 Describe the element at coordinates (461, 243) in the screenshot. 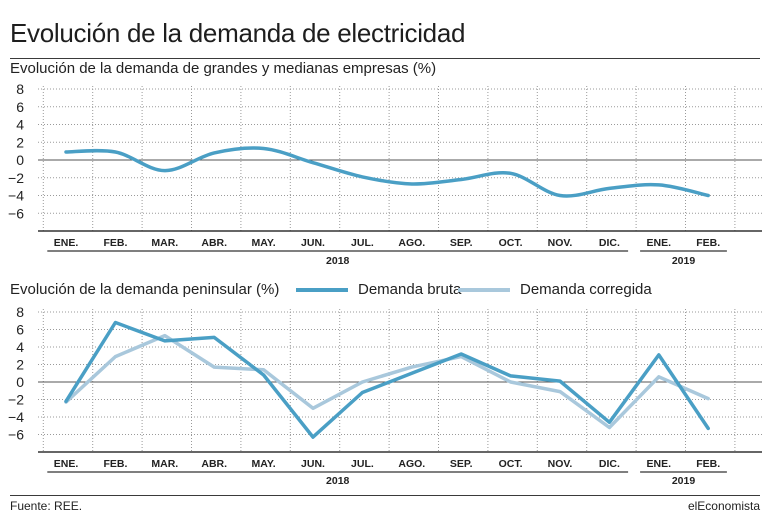

I see `chart1-xtick-8: SEP.` at that location.